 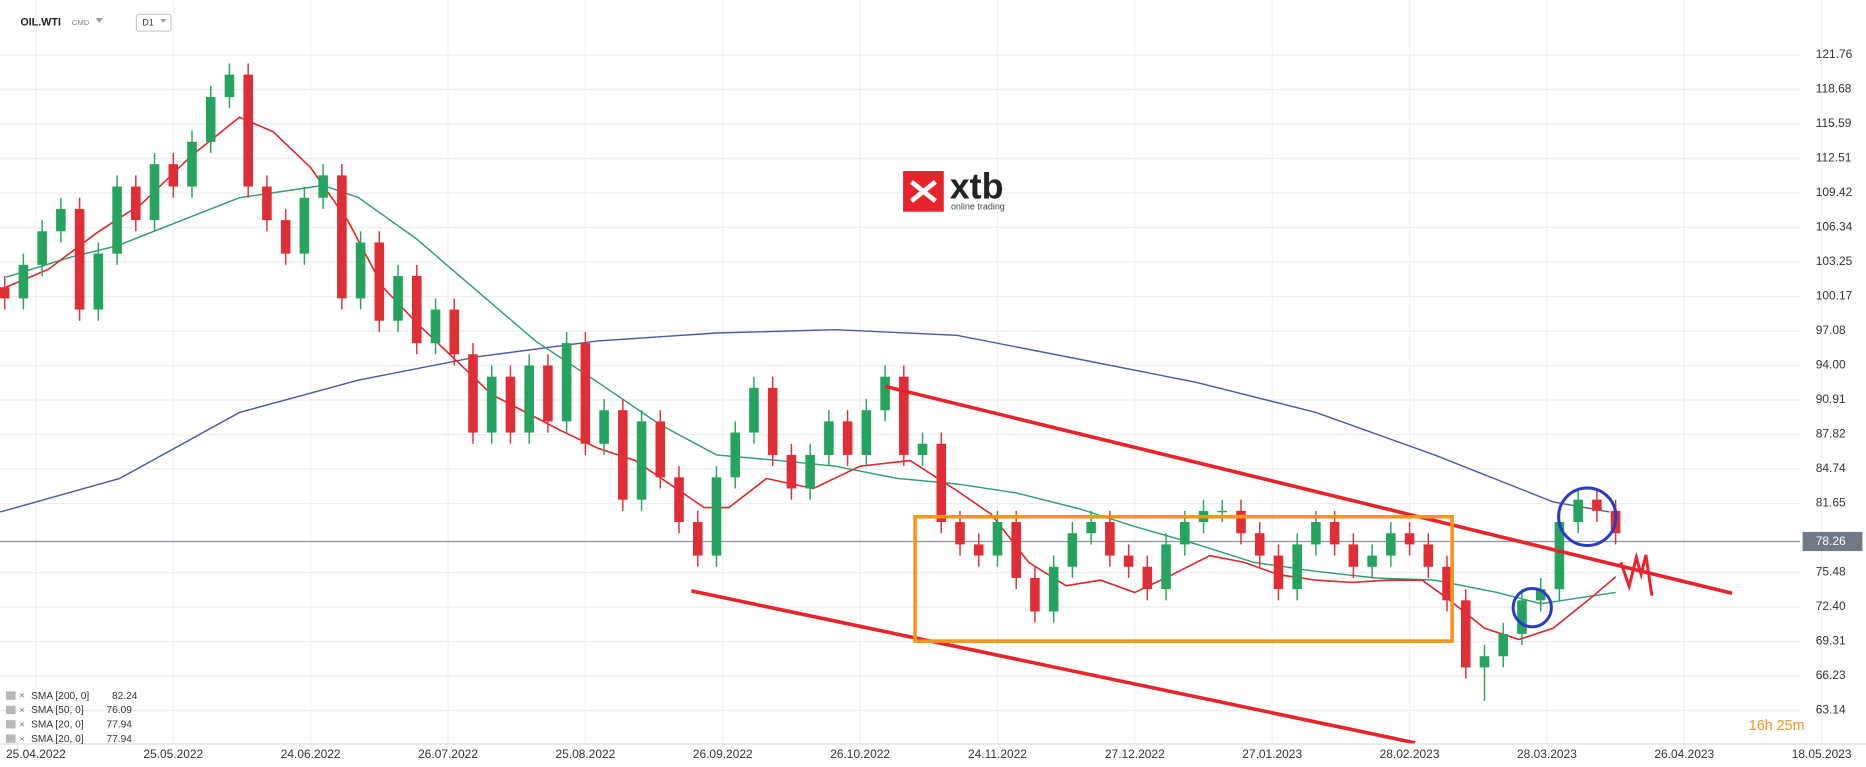 I want to click on legend-value: 77.94, so click(x=119, y=725).